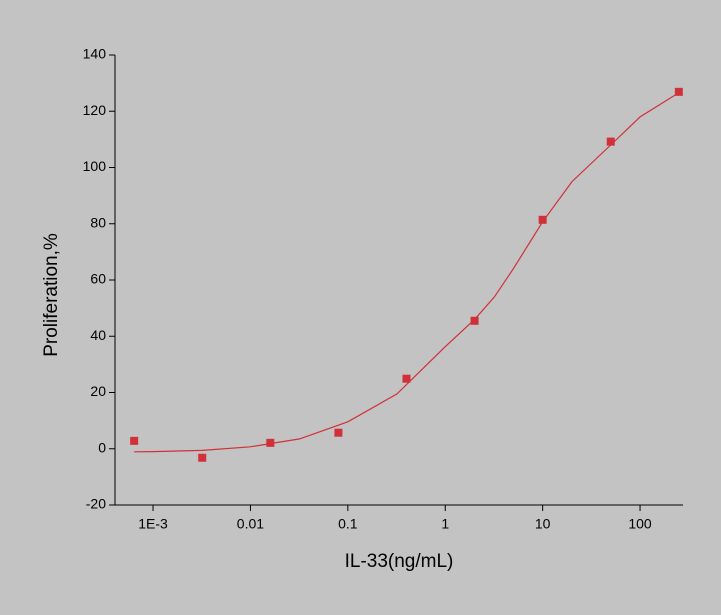 The width and height of the screenshot is (721, 615). I want to click on y-tick-label: 140, so click(95, 54).